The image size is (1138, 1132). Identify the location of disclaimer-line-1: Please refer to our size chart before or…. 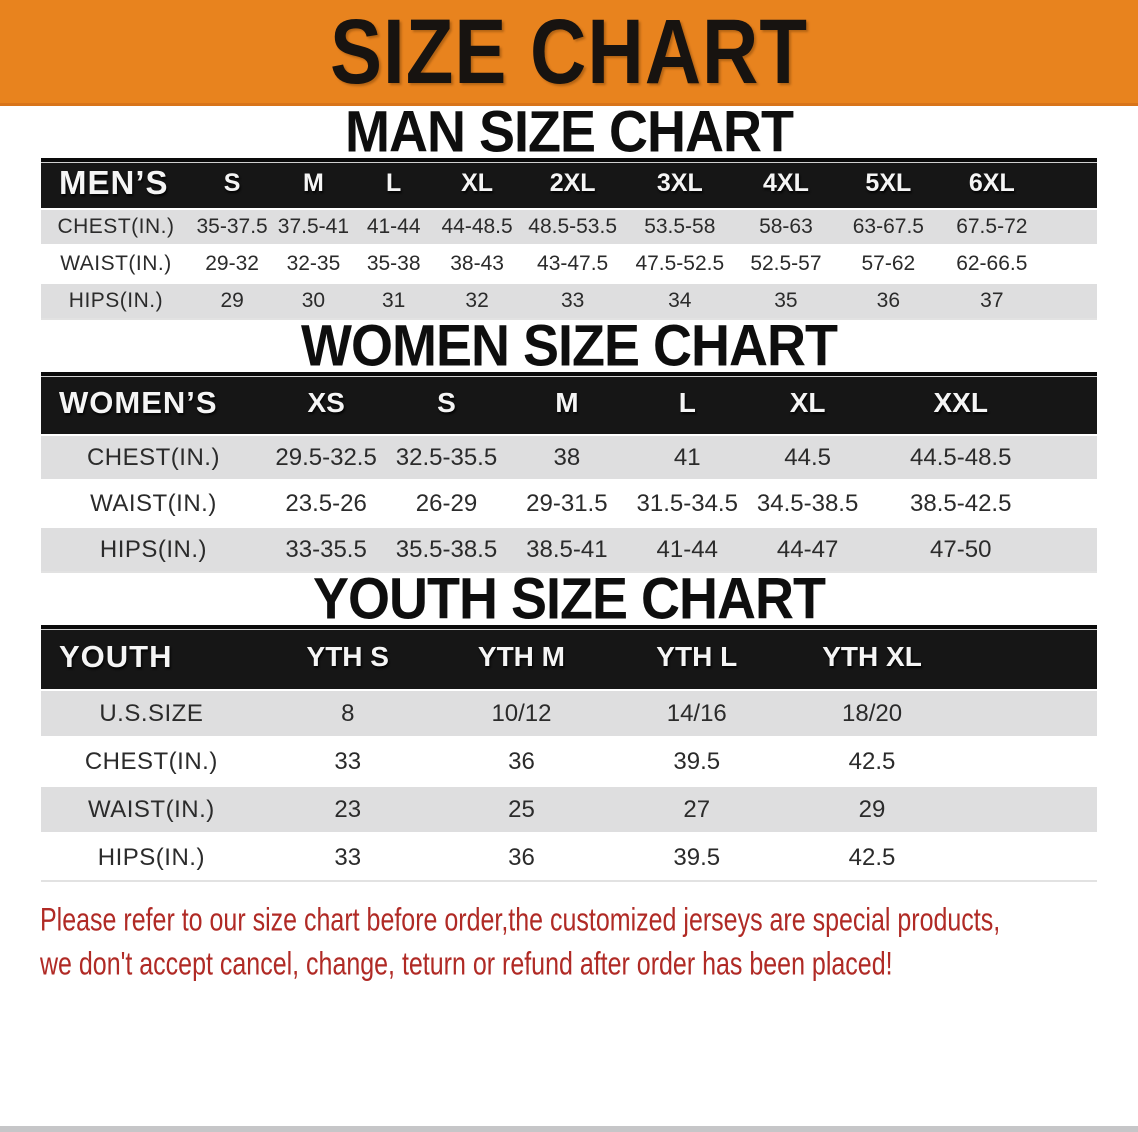
(520, 920).